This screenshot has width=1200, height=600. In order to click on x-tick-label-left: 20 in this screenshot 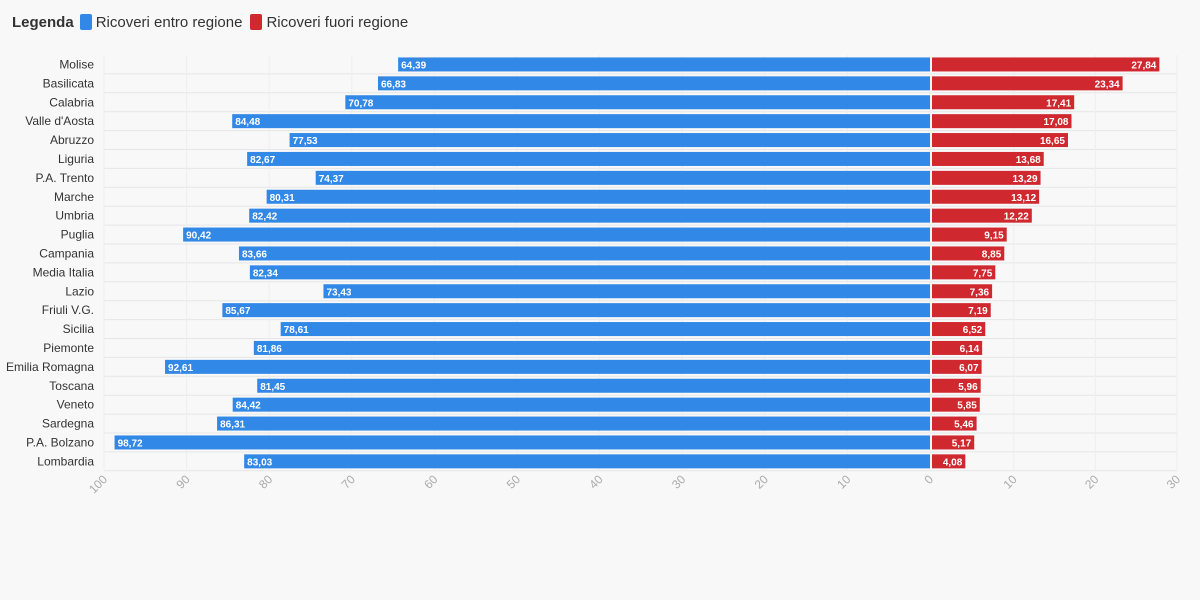, I will do `click(762, 482)`.